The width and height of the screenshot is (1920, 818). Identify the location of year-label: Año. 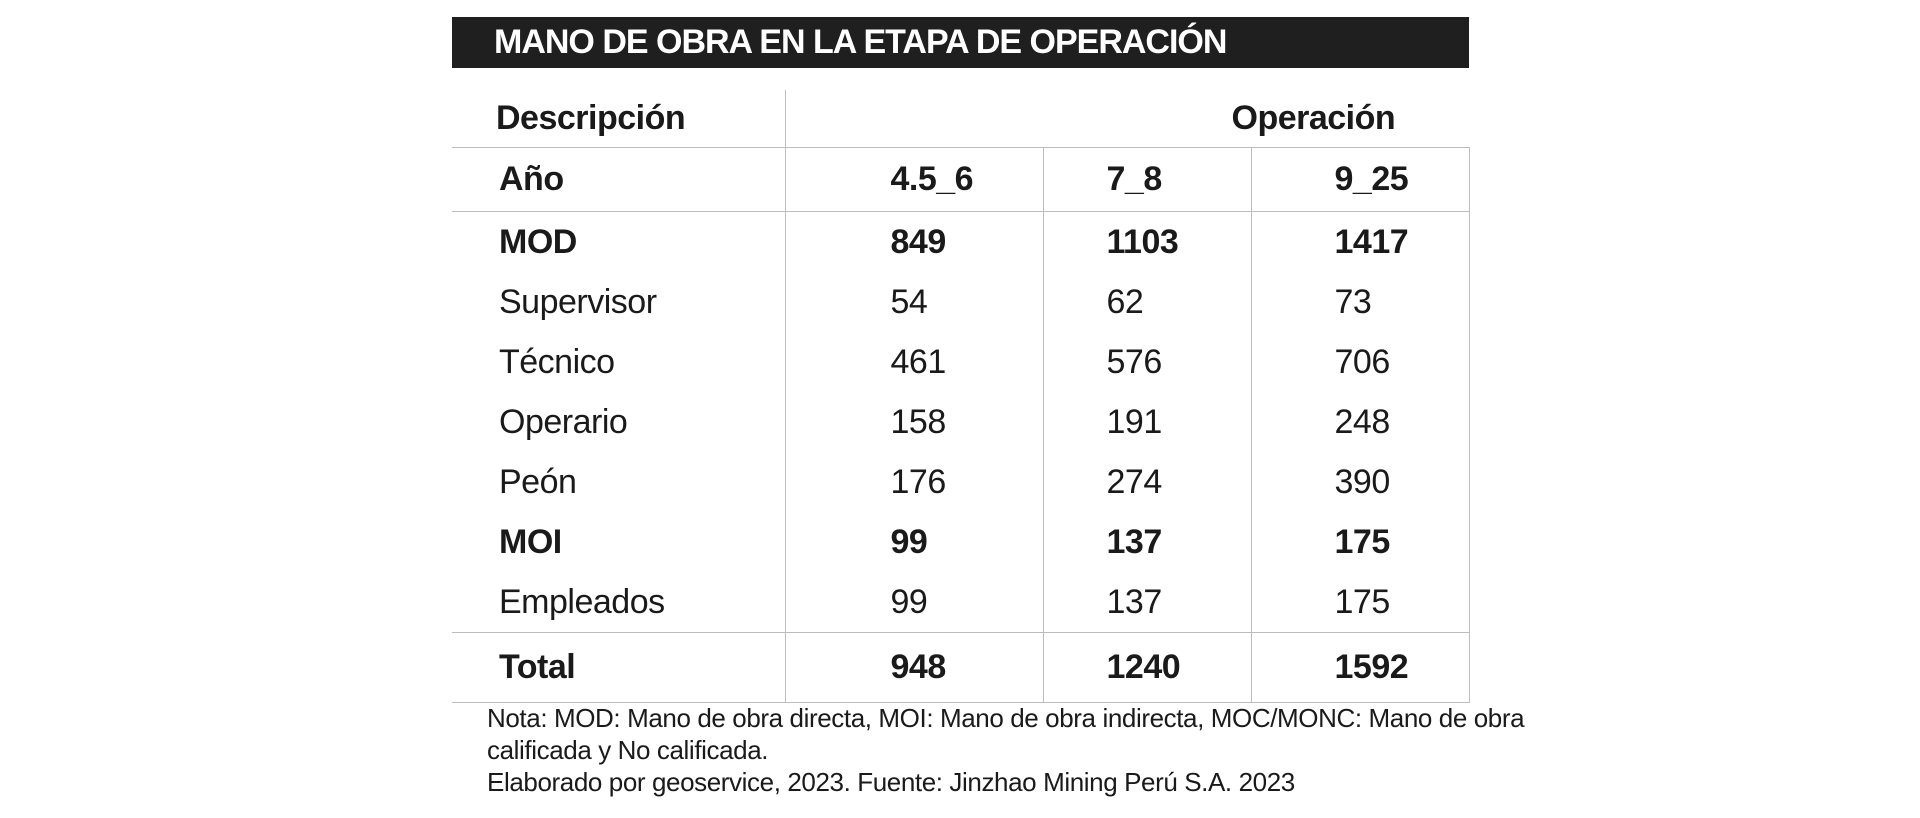
(618, 179).